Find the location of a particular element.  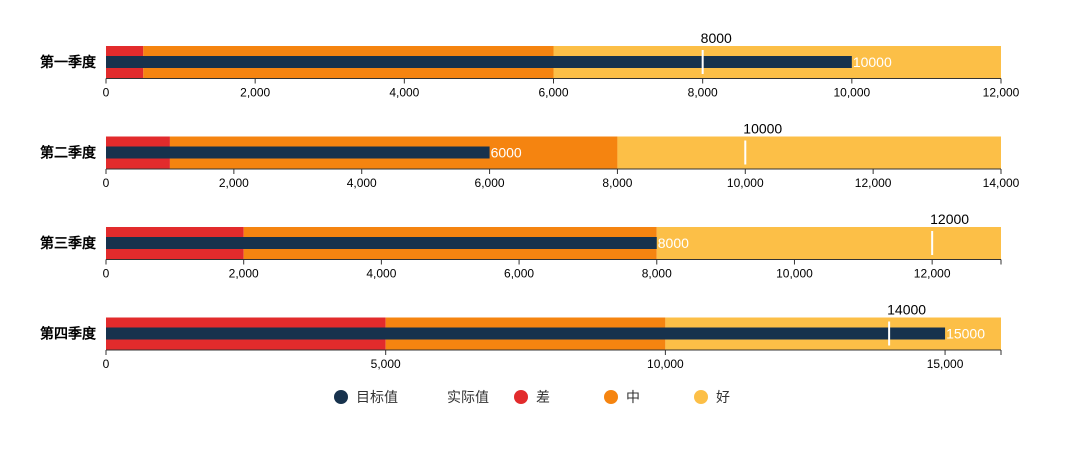

legend-label: 目标值 is located at coordinates (377, 397).